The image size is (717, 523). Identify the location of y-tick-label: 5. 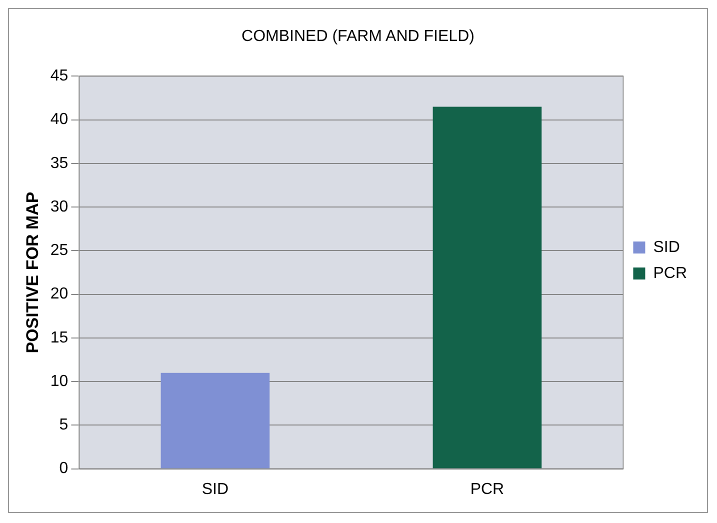
(63, 425).